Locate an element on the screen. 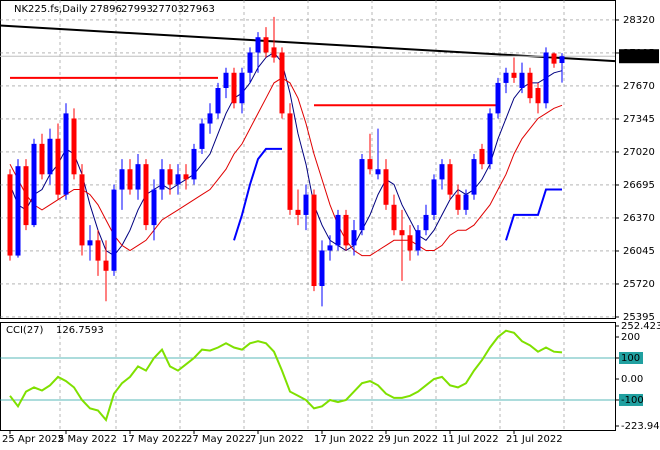  y-tick-label: 28320 is located at coordinates (639, 20).